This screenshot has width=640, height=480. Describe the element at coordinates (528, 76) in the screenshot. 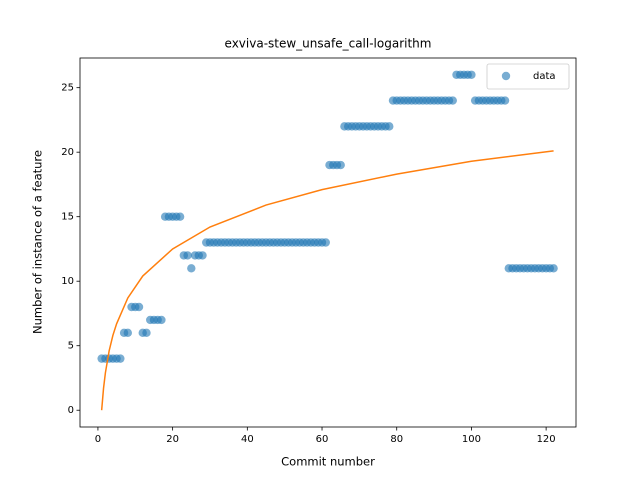

I see `legend-box` at that location.